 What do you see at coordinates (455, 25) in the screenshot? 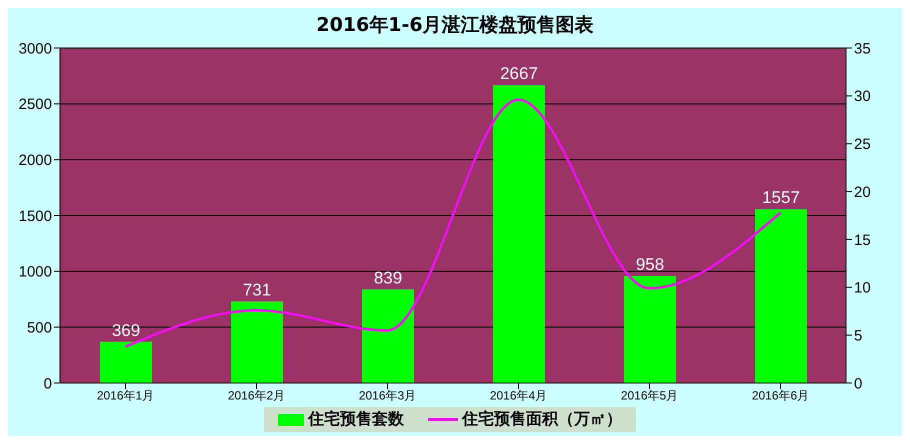
I see `chart-title: 2016年1-6月湛江楼盘预售图表` at bounding box center [455, 25].